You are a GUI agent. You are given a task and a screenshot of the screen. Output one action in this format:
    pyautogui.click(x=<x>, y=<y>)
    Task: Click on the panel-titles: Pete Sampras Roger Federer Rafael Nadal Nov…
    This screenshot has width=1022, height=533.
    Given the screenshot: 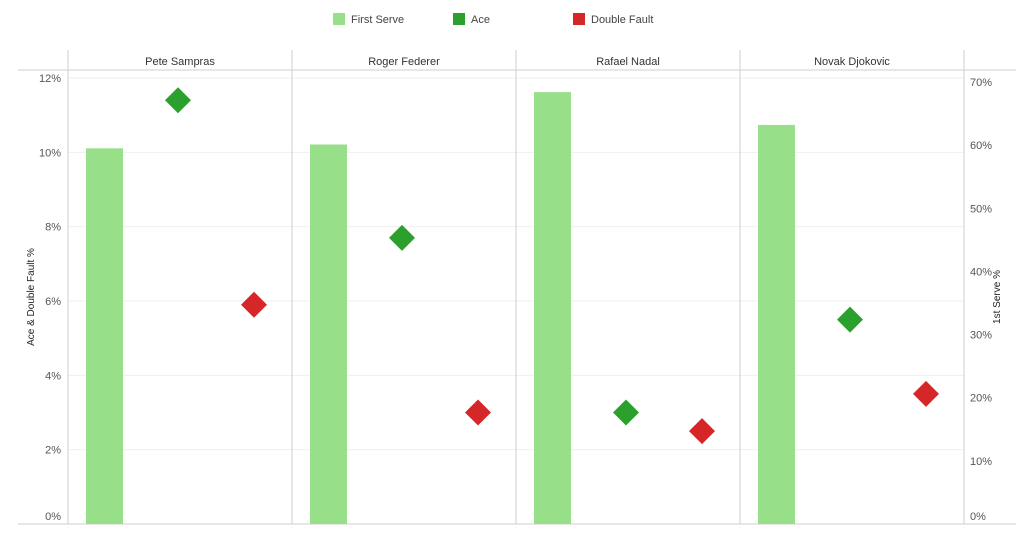 What is the action you would take?
    pyautogui.click(x=517, y=62)
    